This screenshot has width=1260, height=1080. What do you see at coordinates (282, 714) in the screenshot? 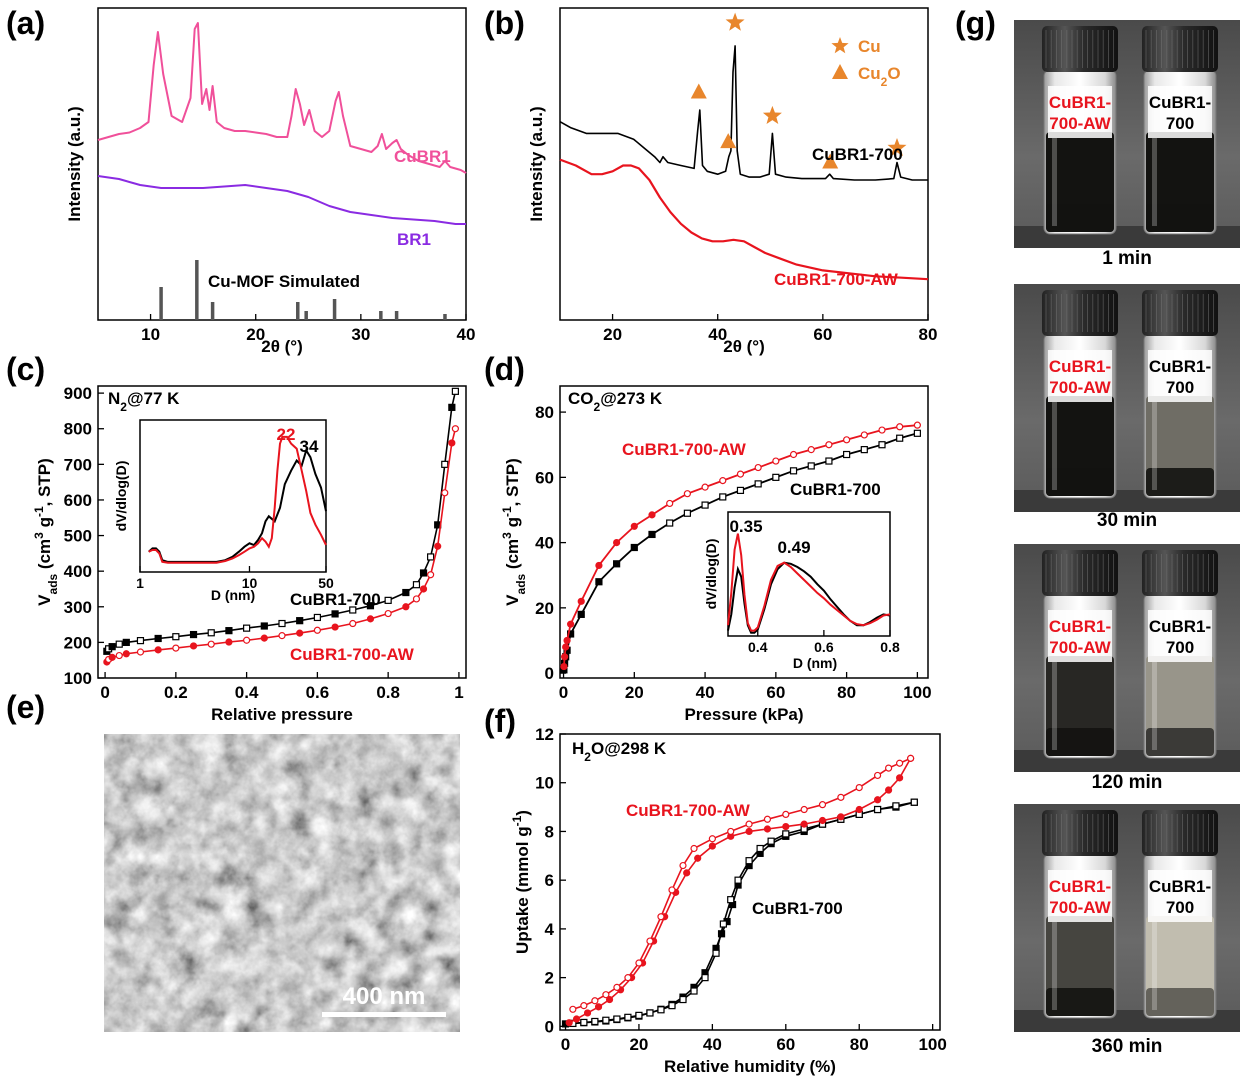
I see `x-axis-label-c: Relative pressure` at bounding box center [282, 714].